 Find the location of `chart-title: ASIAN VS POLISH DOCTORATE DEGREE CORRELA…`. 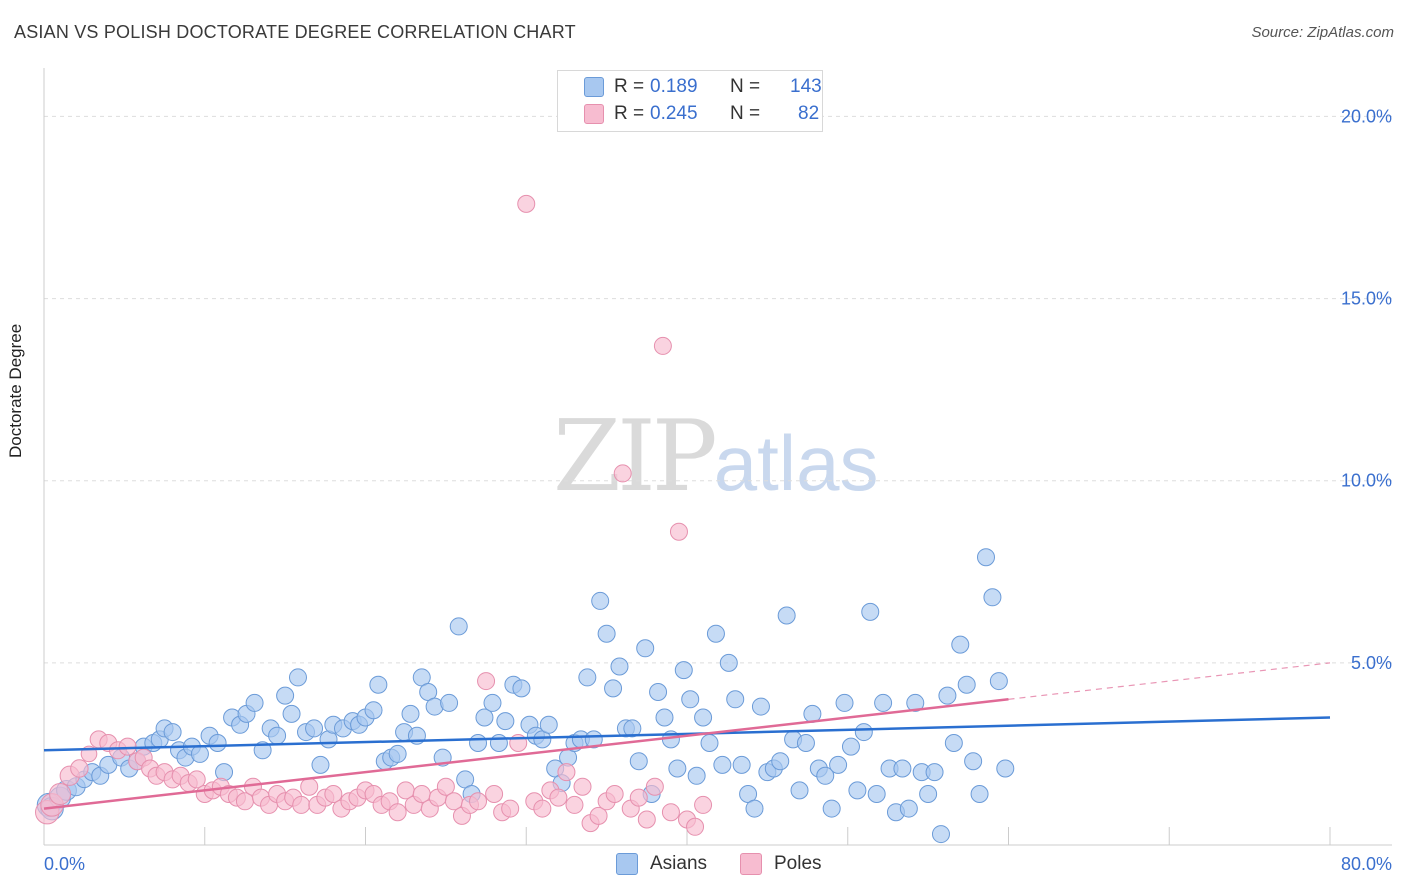

chart-title: ASIAN VS POLISH DOCTORATE DEGREE CORRELA… is located at coordinates (295, 32).